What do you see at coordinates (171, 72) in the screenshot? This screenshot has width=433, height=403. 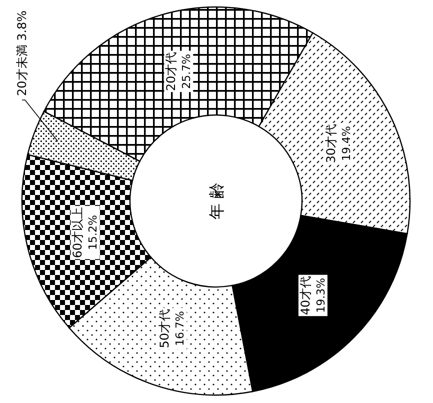 I see `slice-label: 20才代` at bounding box center [171, 72].